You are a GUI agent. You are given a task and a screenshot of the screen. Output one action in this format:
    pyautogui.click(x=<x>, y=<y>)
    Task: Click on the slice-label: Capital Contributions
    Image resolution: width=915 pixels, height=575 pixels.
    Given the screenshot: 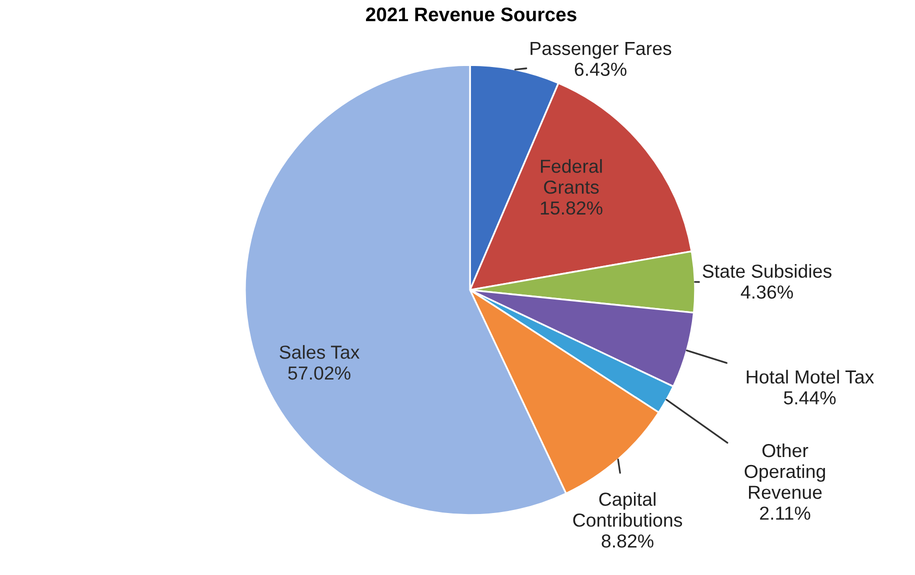 What is the action you would take?
    pyautogui.click(x=627, y=509)
    